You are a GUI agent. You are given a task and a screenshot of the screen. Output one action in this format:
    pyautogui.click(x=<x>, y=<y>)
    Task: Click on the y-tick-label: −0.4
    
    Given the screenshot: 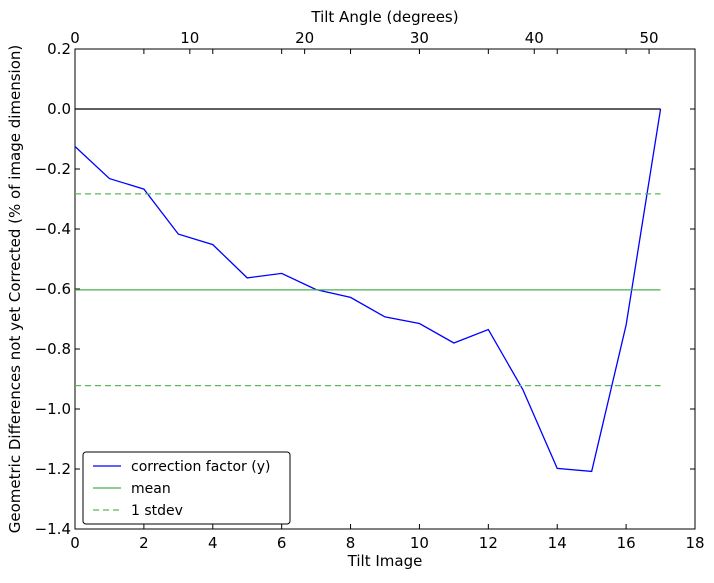 What is the action you would take?
    pyautogui.click(x=53, y=229)
    